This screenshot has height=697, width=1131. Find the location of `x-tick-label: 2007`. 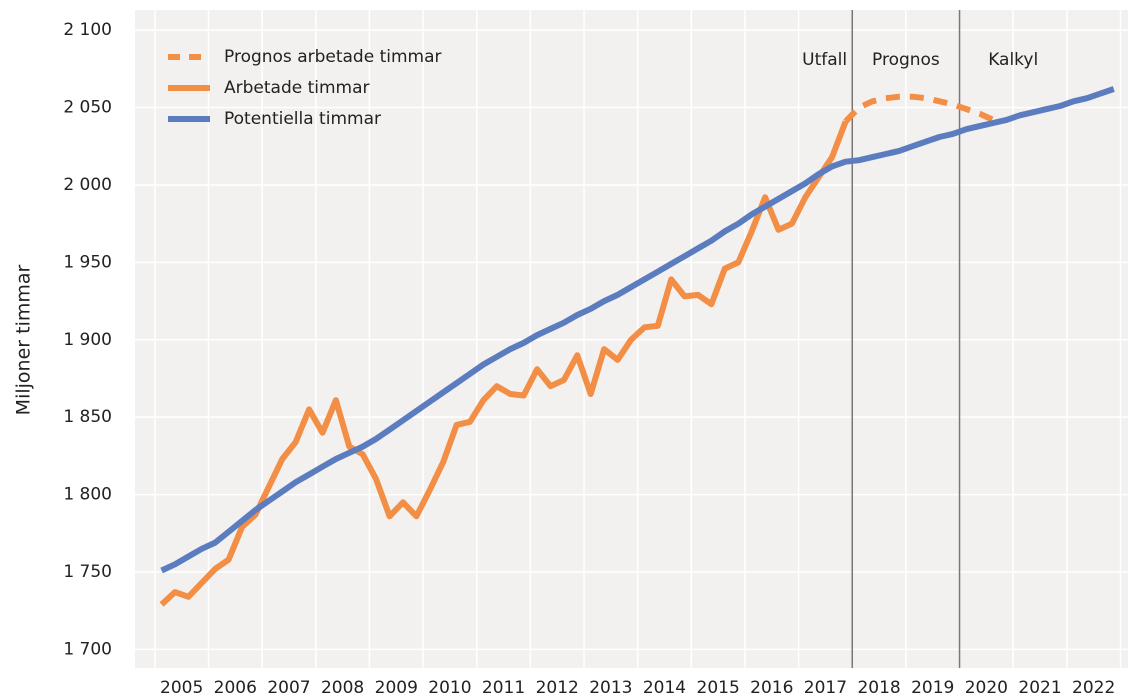

x-tick-label: 2007 is located at coordinates (288, 687).